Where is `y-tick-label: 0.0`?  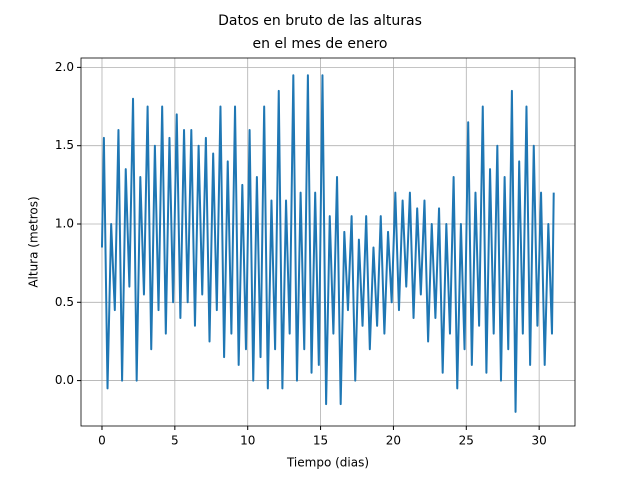
y-tick-label: 0.0 is located at coordinates (64, 380).